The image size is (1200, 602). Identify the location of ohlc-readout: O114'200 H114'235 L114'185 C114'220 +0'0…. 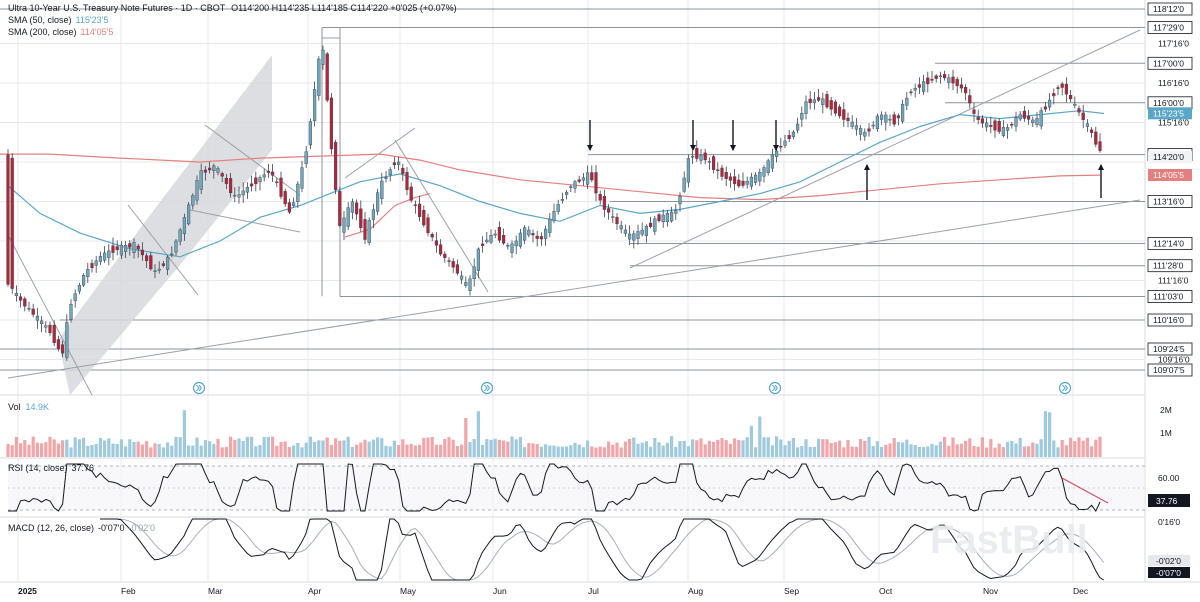
(344, 8).